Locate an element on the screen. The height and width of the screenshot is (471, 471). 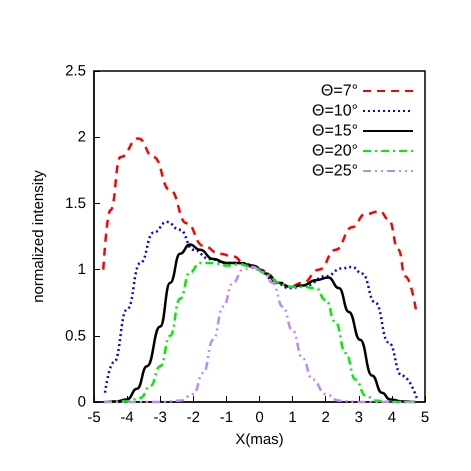
x-tick-label: 2 is located at coordinates (326, 417).